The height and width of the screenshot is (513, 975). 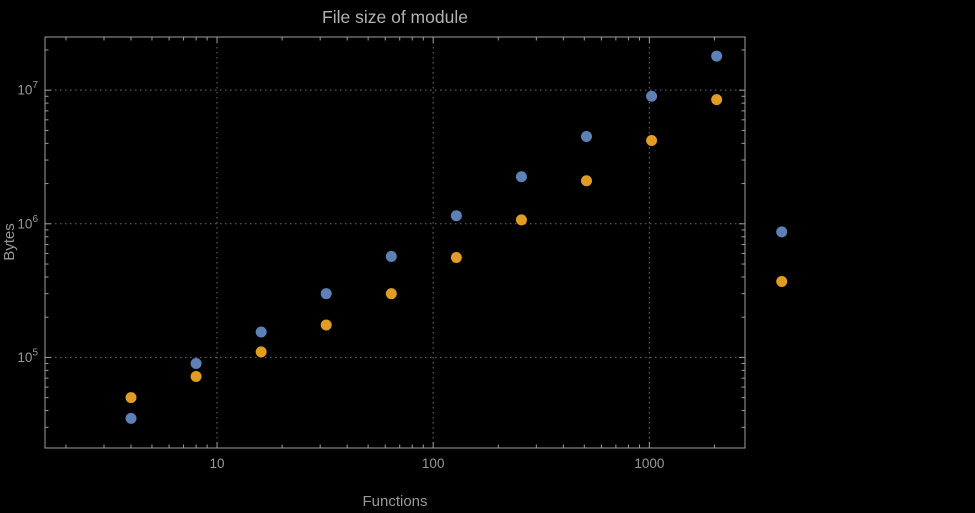 What do you see at coordinates (394, 501) in the screenshot?
I see `x-axis-label: Functions` at bounding box center [394, 501].